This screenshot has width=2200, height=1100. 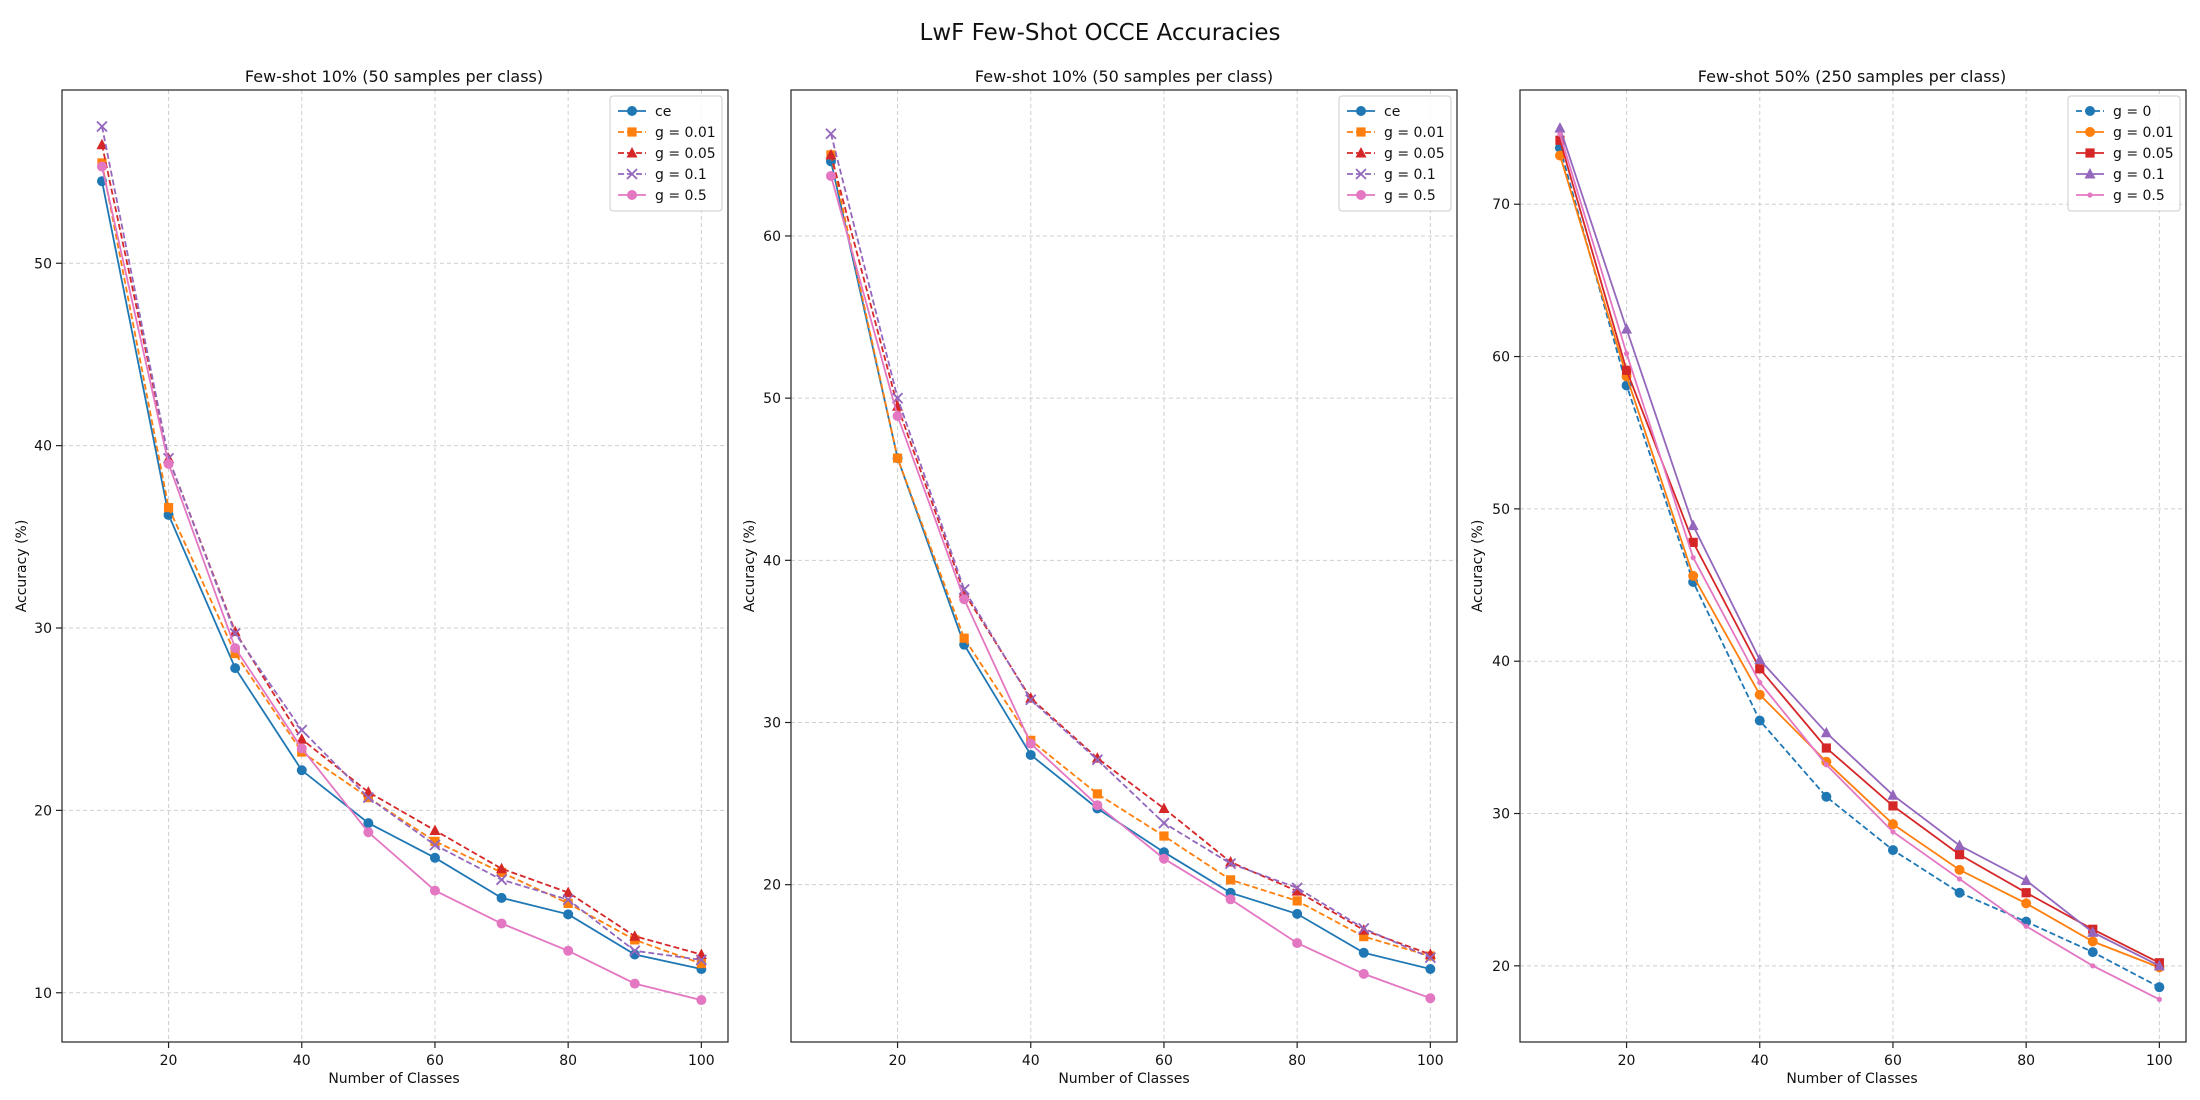 What do you see at coordinates (1430, 1061) in the screenshot?
I see `panel-2-x-tick-label: 100` at bounding box center [1430, 1061].